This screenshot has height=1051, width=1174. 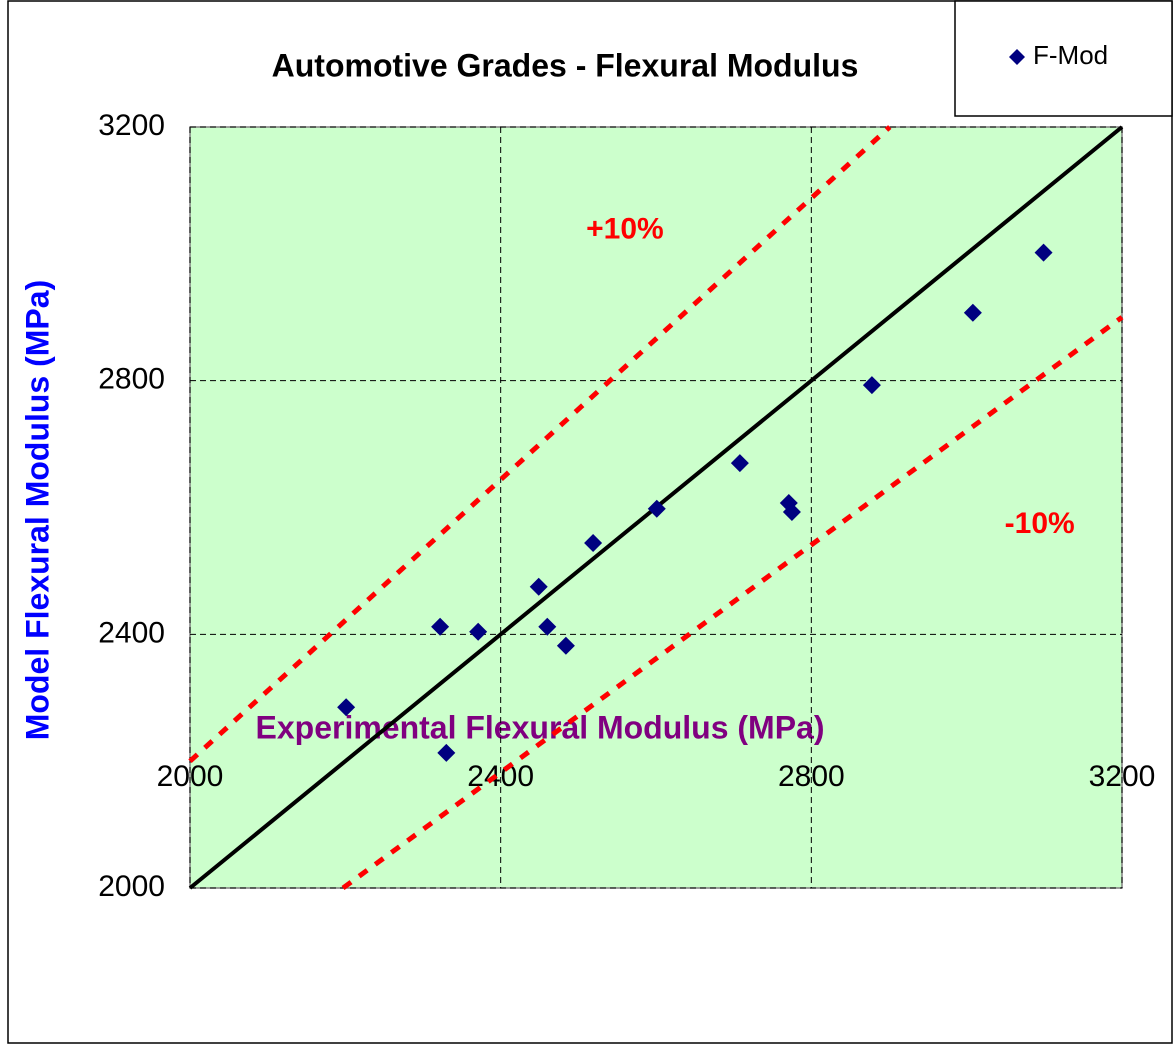 What do you see at coordinates (131, 125) in the screenshot?
I see `y-tick-label: 3200` at bounding box center [131, 125].